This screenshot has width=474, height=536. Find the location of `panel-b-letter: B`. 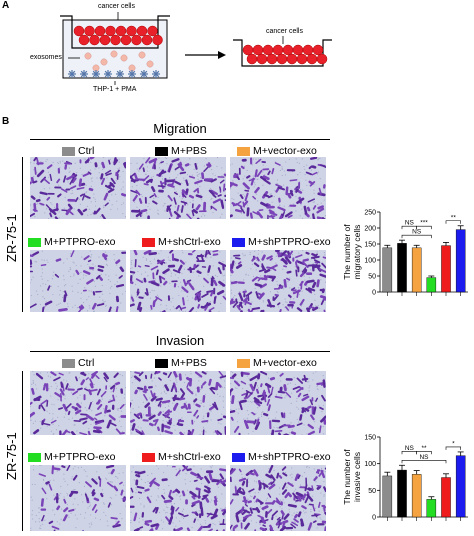

panel-b-letter: B is located at coordinates (6, 121).